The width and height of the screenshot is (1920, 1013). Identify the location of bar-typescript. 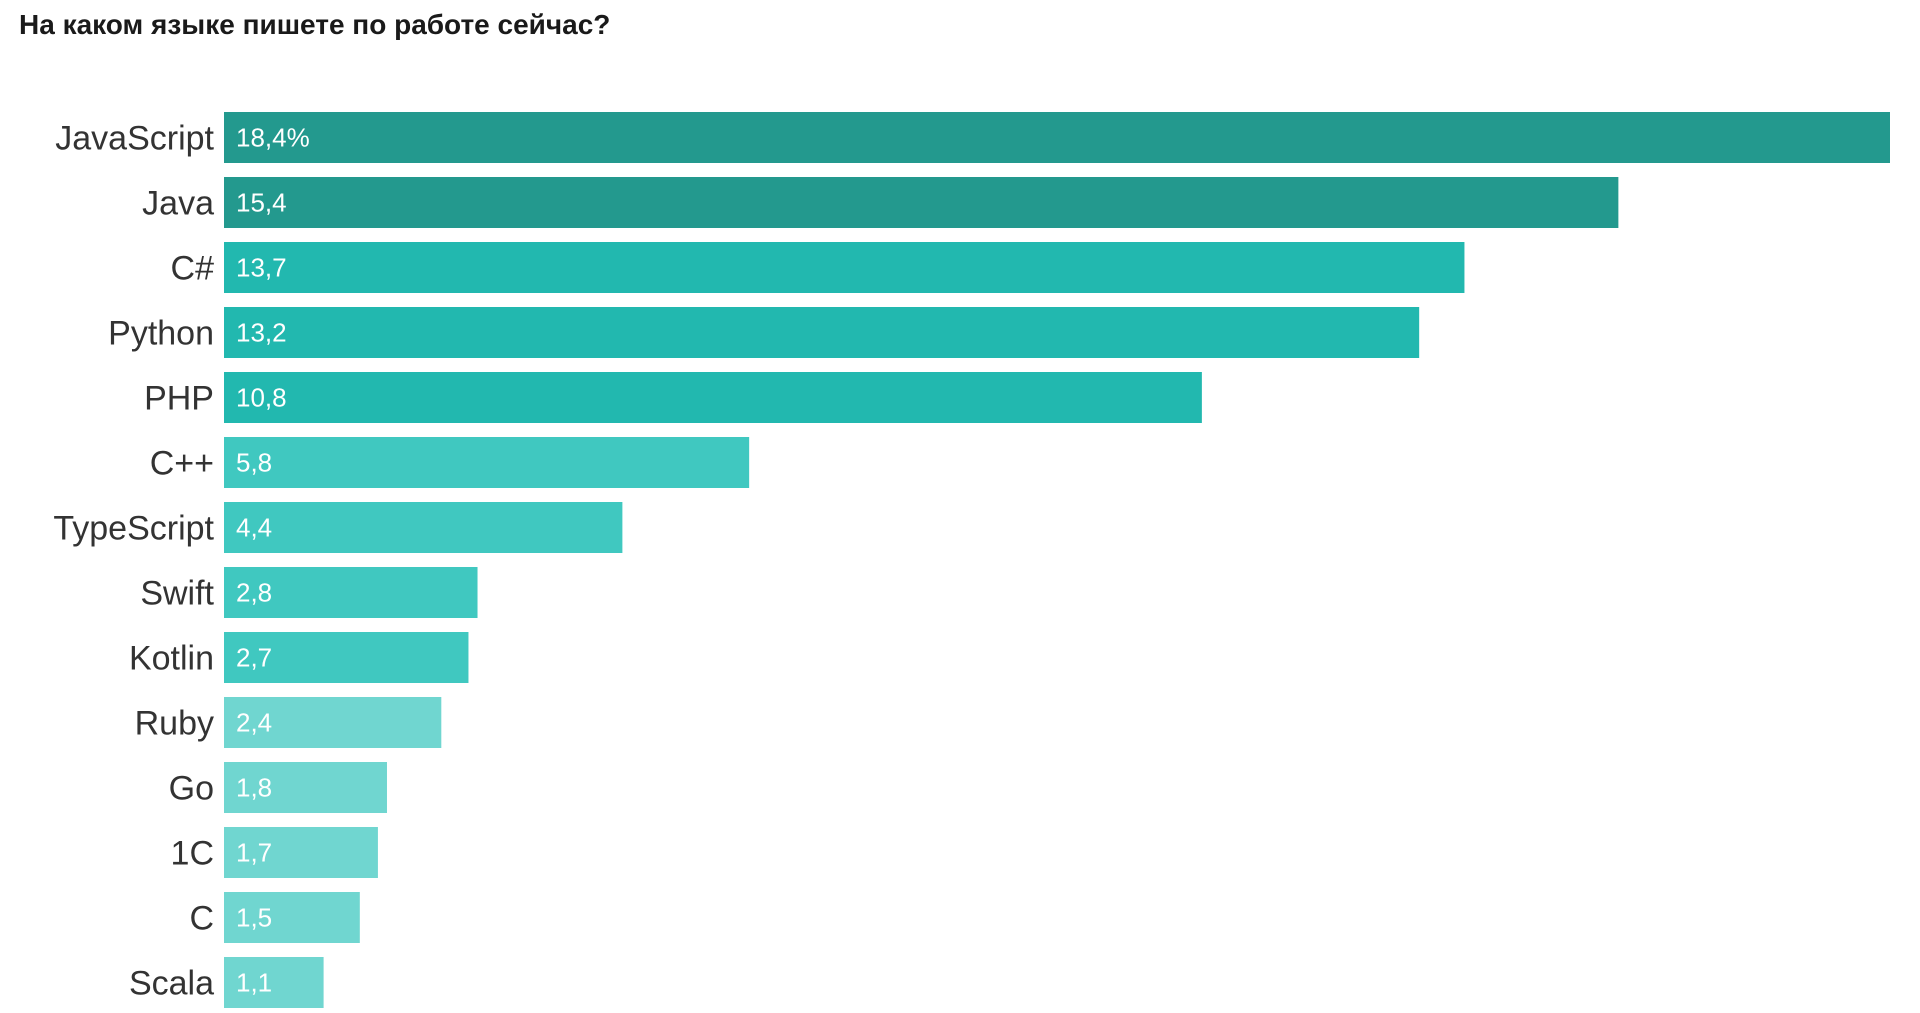
(423, 527).